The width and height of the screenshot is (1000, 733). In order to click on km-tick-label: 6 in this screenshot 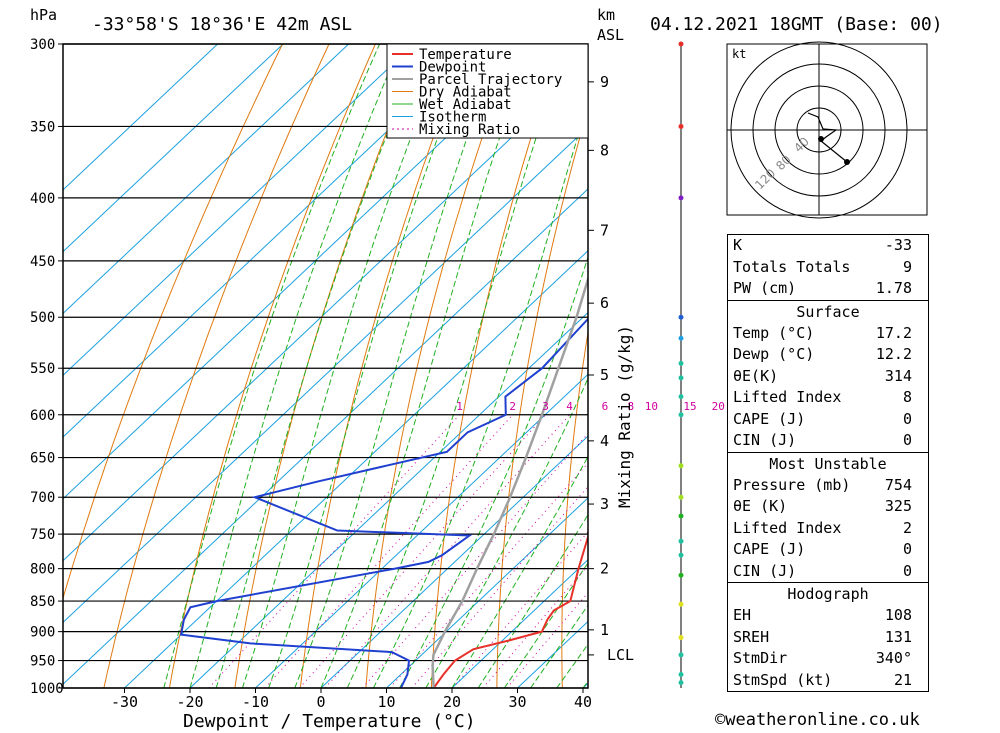, I will do `click(604, 303)`.